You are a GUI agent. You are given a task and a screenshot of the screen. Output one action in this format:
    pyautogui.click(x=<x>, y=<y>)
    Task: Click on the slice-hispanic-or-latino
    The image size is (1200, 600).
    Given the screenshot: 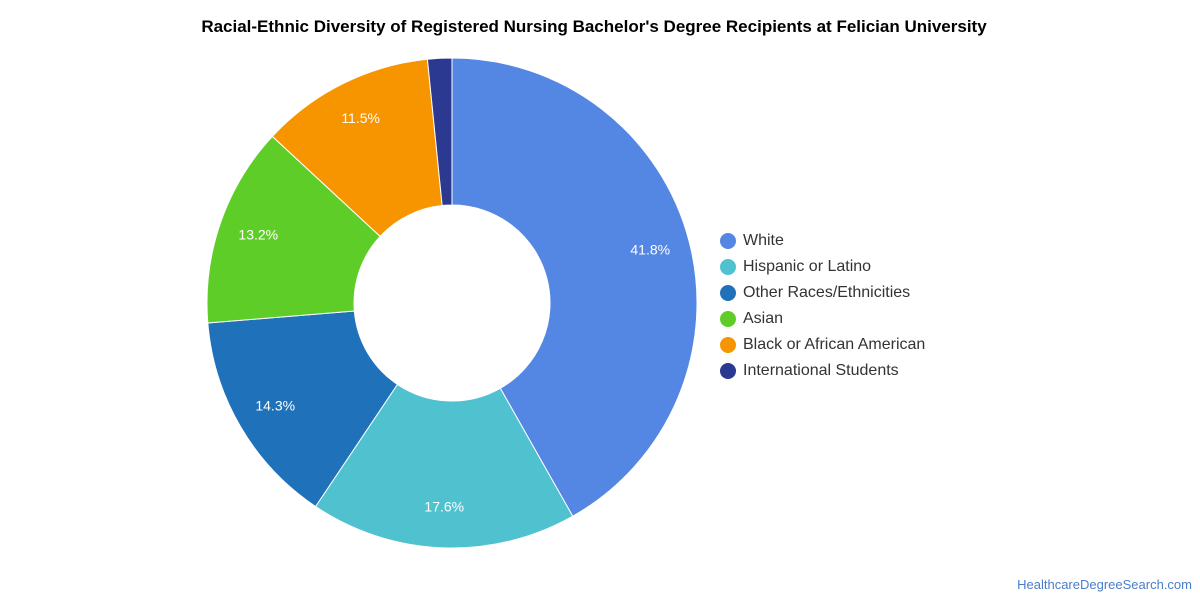 What is the action you would take?
    pyautogui.click(x=444, y=466)
    